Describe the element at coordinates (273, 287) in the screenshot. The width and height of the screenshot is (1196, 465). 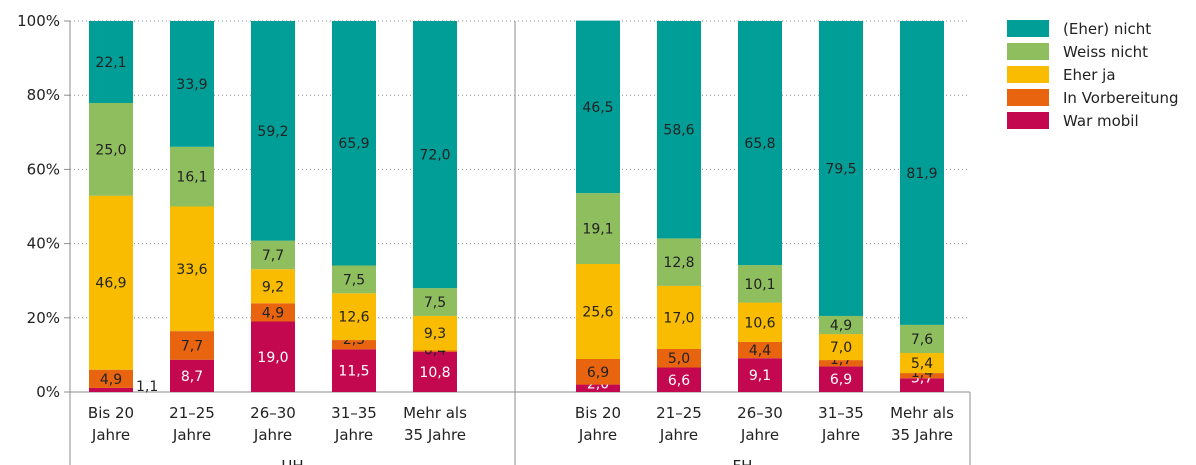
I see `data-label: 9,2` at that location.